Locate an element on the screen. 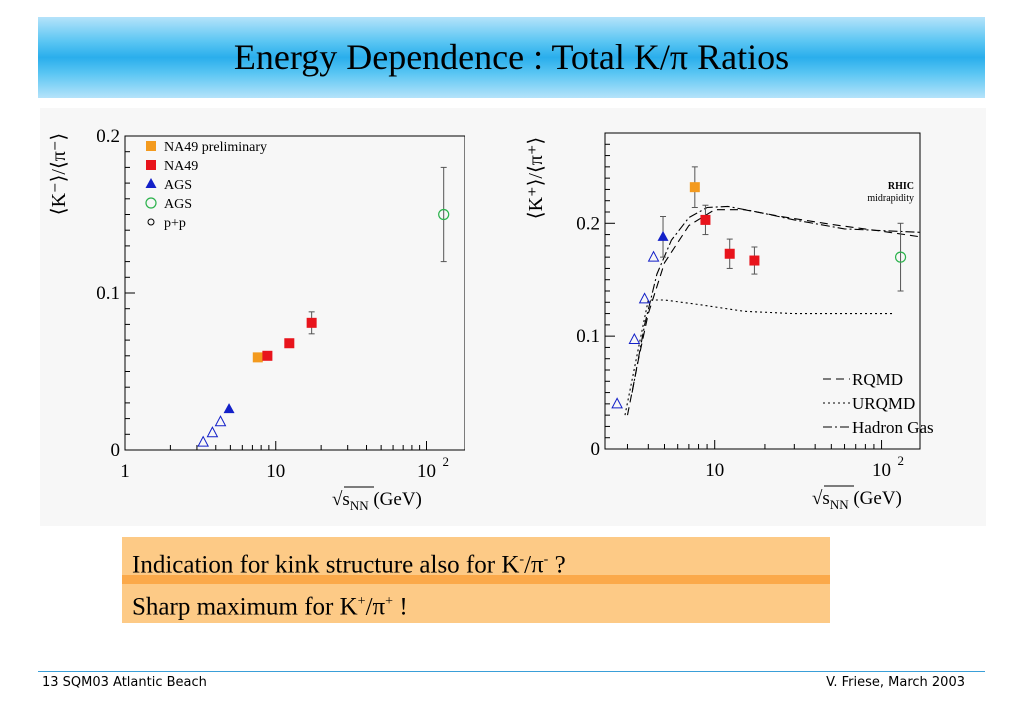  note-1-sup-2: - is located at coordinates (546, 559).